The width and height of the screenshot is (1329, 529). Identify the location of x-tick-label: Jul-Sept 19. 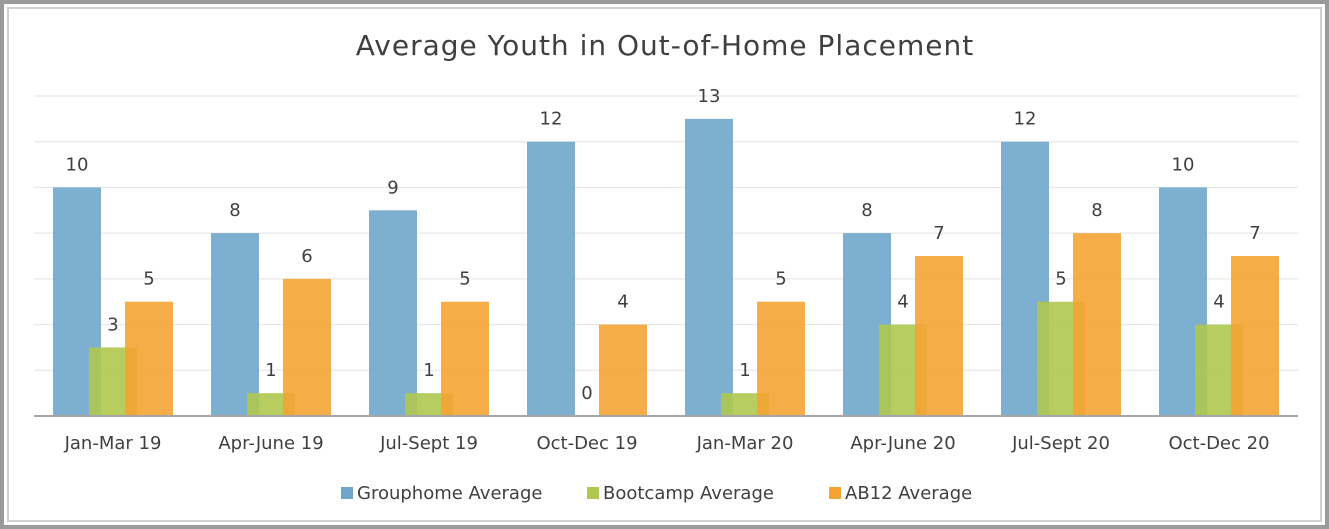
(428, 443).